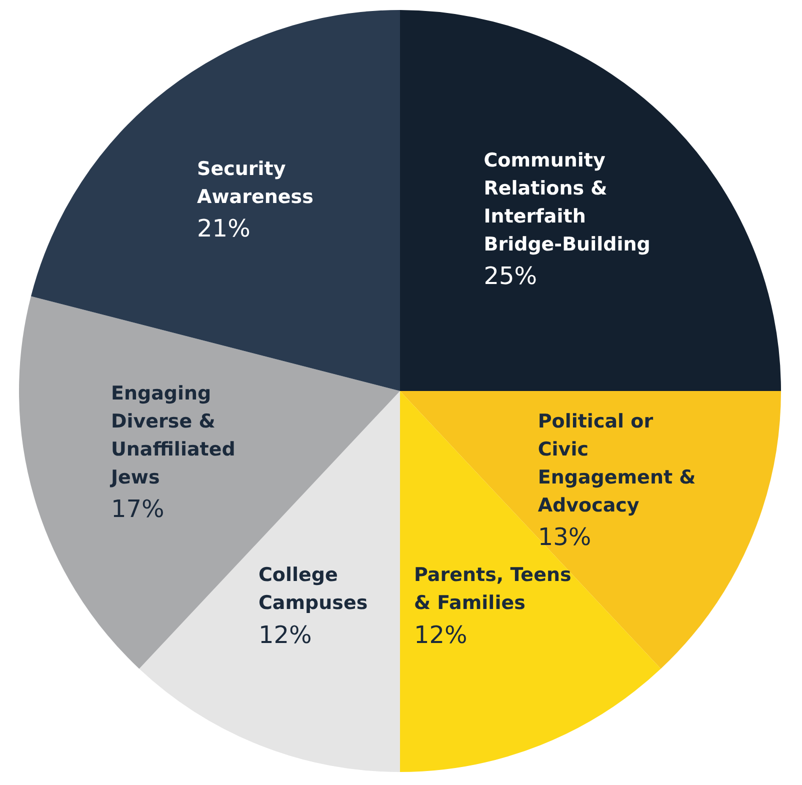  What do you see at coordinates (255, 183) in the screenshot?
I see `slice-label: Security Awareness` at bounding box center [255, 183].